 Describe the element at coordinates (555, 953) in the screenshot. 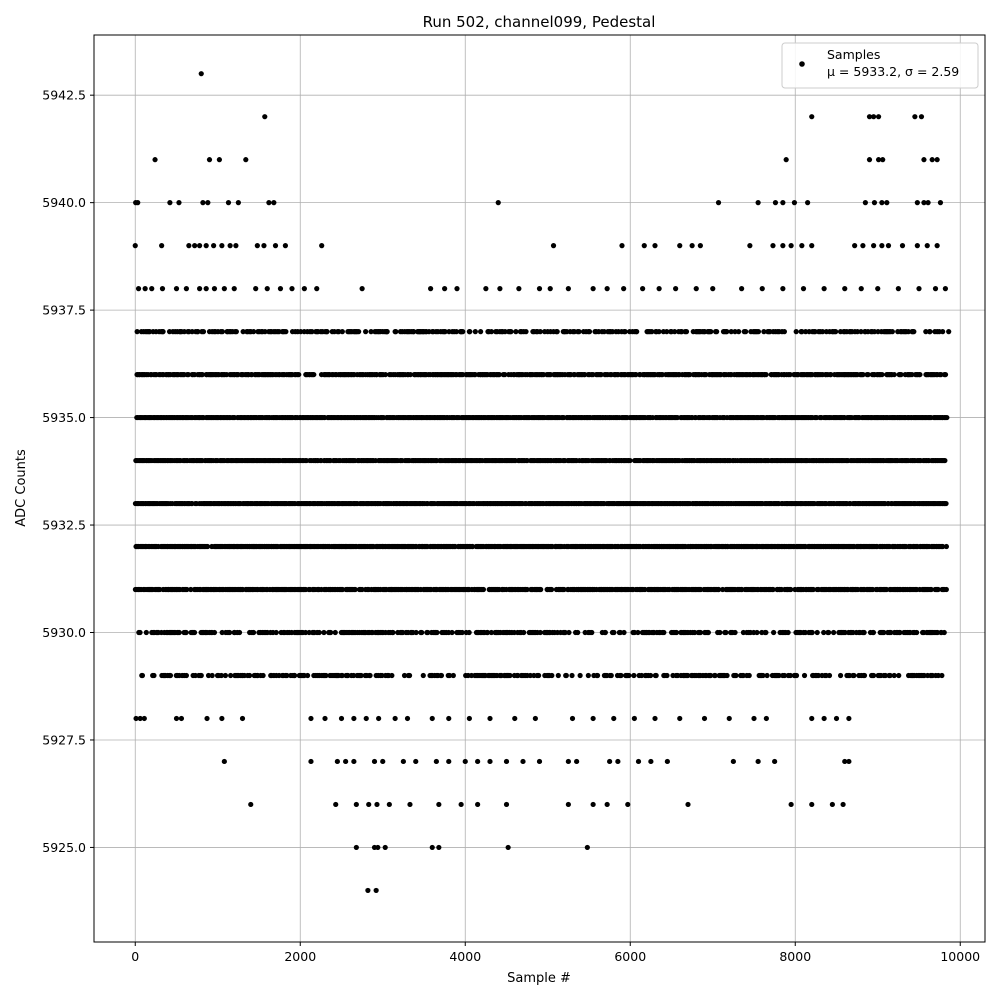

I see `x-axis-ticks: 0 2000 4000 6000 8000 10000` at that location.